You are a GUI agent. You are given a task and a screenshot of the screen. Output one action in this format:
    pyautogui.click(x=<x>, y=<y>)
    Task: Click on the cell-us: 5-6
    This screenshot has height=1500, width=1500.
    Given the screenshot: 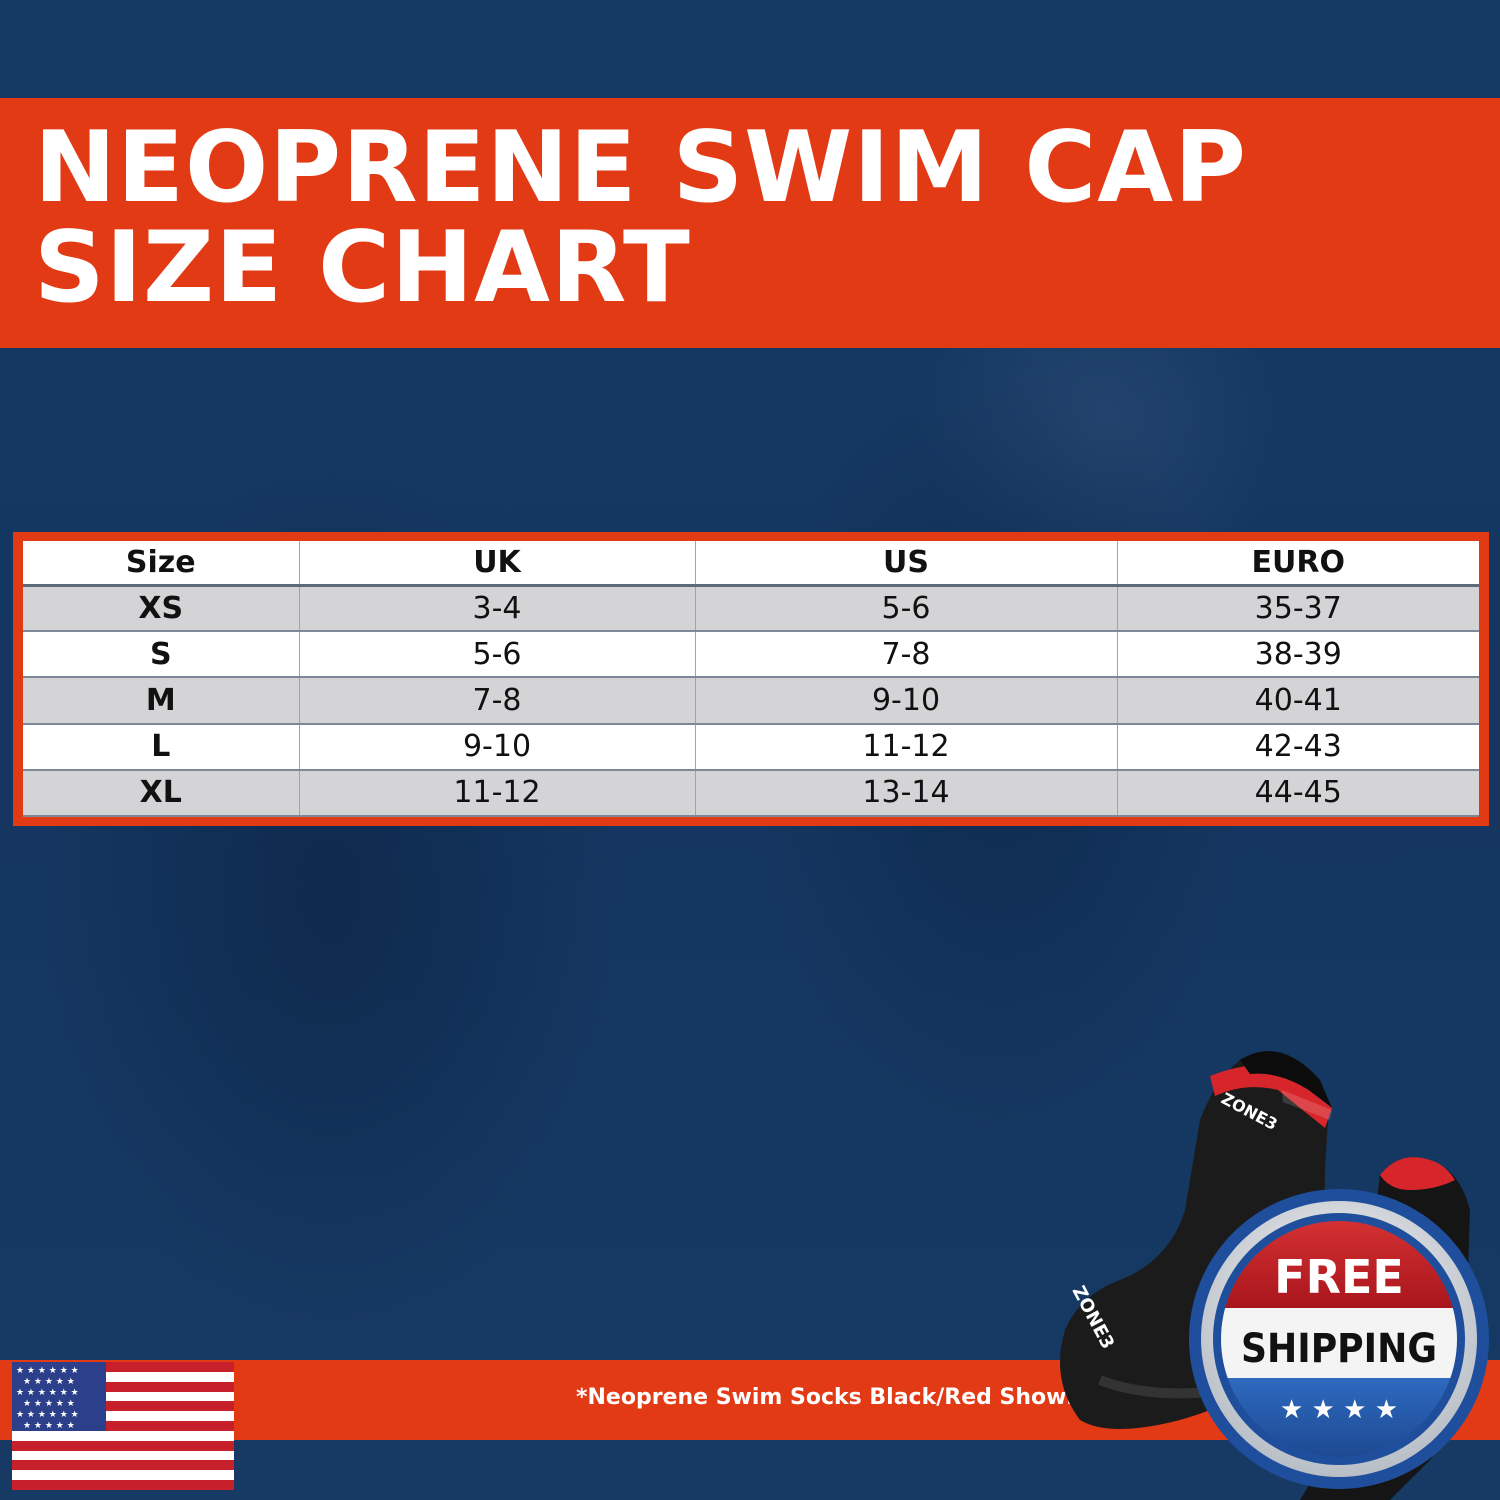 What is the action you would take?
    pyautogui.click(x=905, y=609)
    